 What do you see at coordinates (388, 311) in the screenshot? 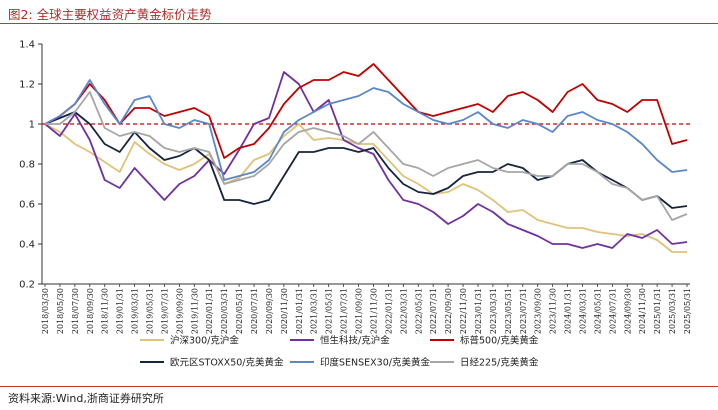
I see `x-tick-label: 2022/01/31` at bounding box center [388, 311].